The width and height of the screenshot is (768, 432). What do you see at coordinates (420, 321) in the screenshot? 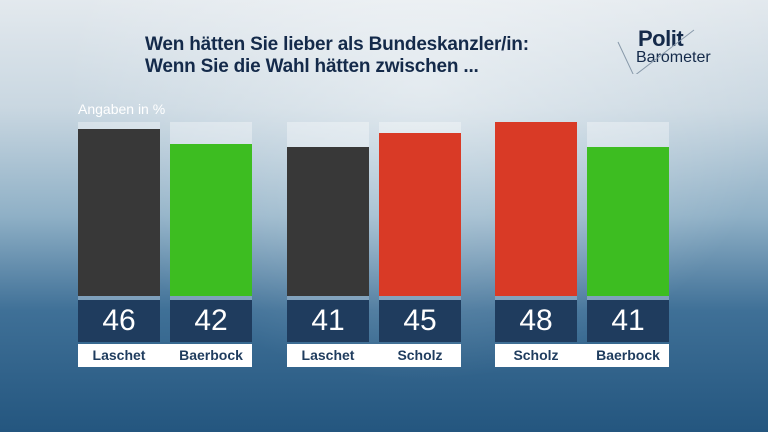
I see `value-label: 45` at bounding box center [420, 321].